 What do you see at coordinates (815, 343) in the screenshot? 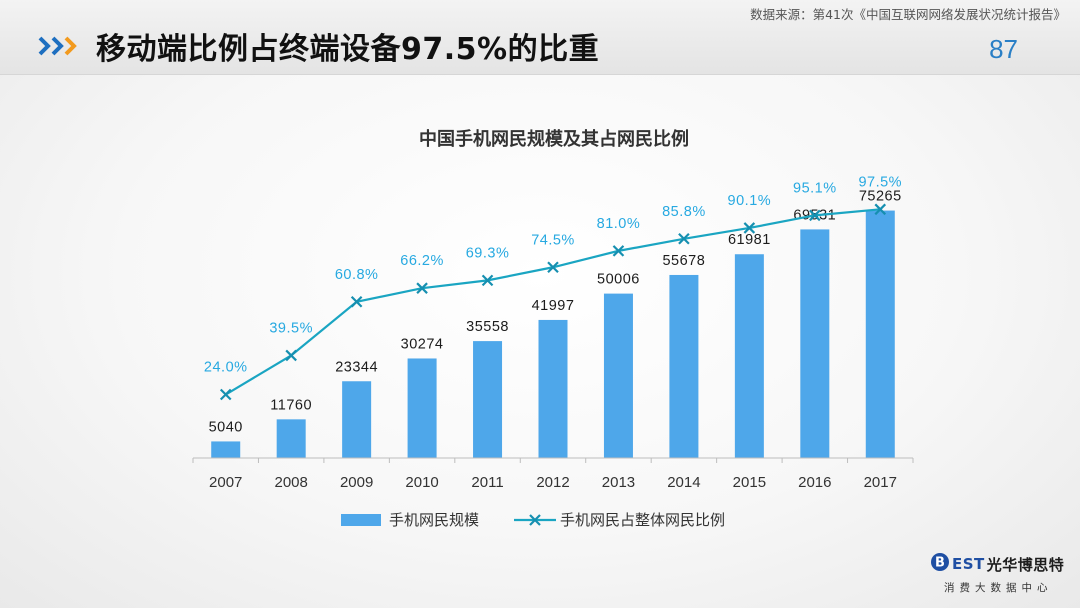
I see `bar-2016` at bounding box center [815, 343].